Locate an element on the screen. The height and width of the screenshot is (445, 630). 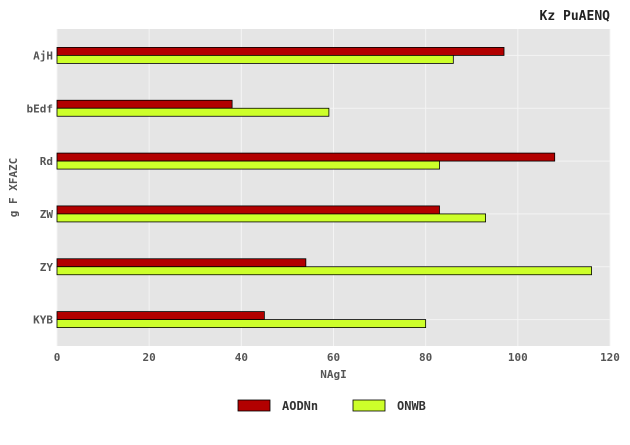
chart-title: Kz PuAENQ is located at coordinates (575, 16).